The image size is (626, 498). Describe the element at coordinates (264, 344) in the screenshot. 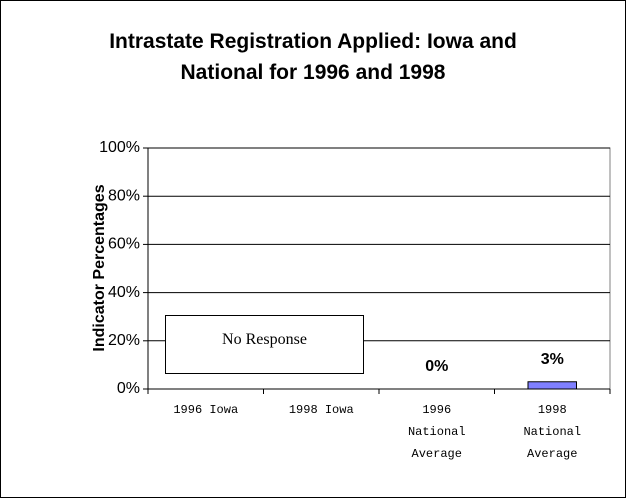

I see `annotation: No Response` at that location.